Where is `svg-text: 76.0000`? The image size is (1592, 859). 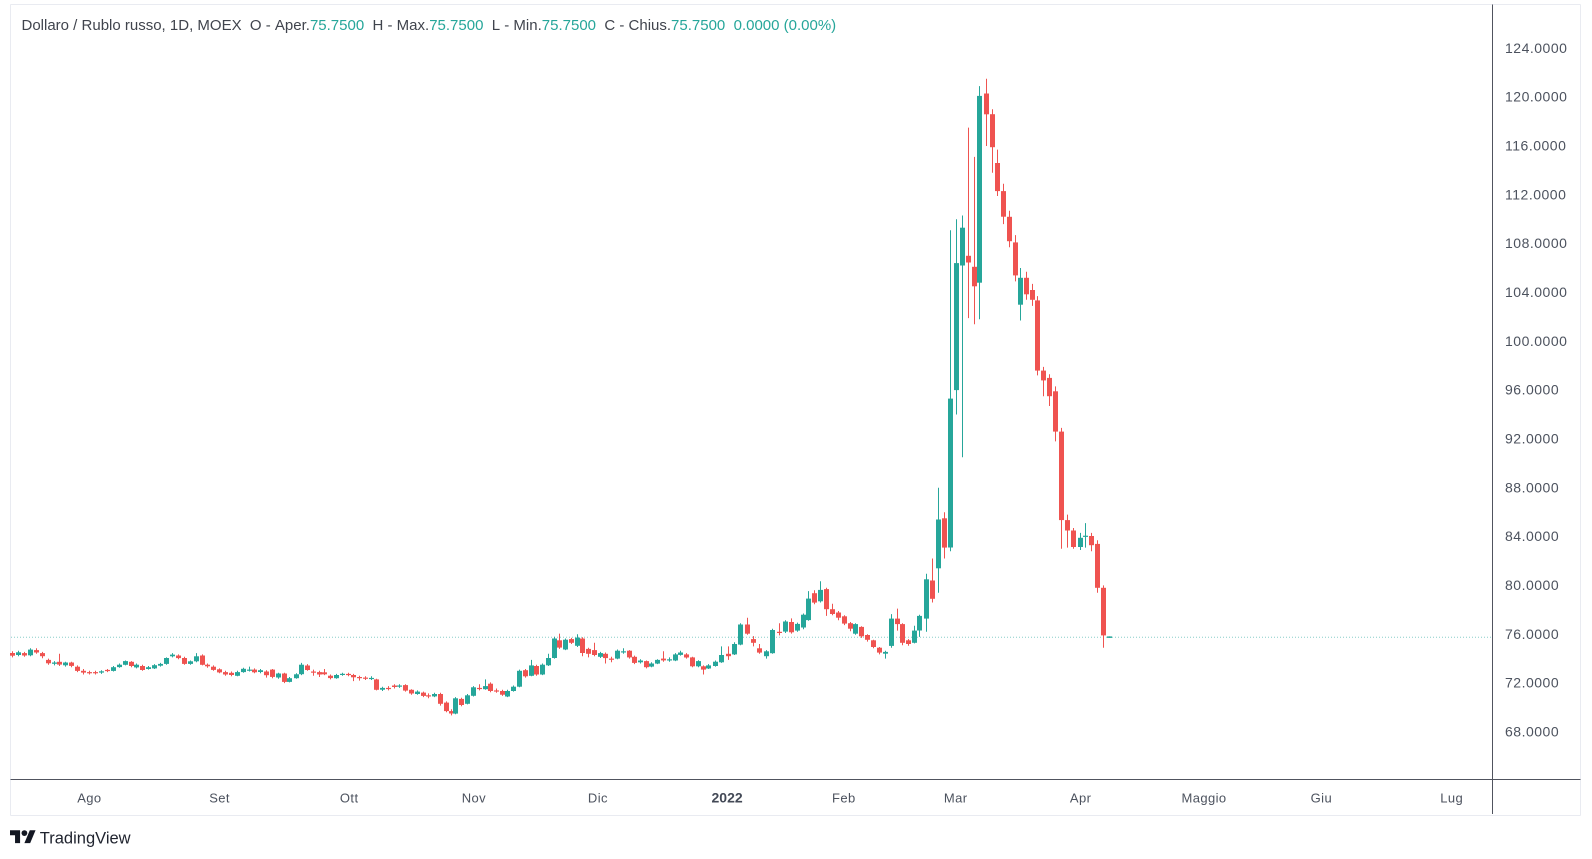 svg-text: 76.0000 is located at coordinates (1532, 634).